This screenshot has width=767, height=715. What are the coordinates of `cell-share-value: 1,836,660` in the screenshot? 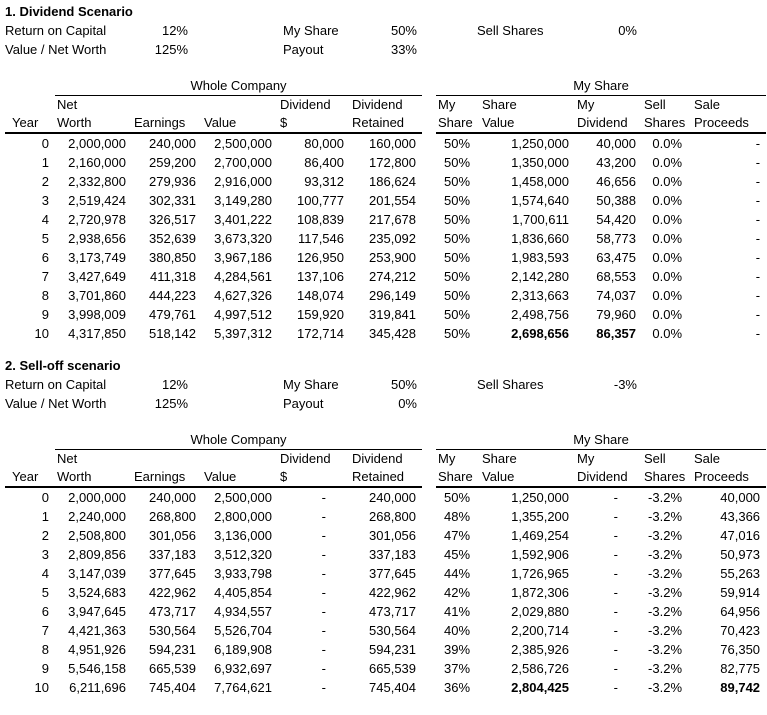 It's located at (540, 238).